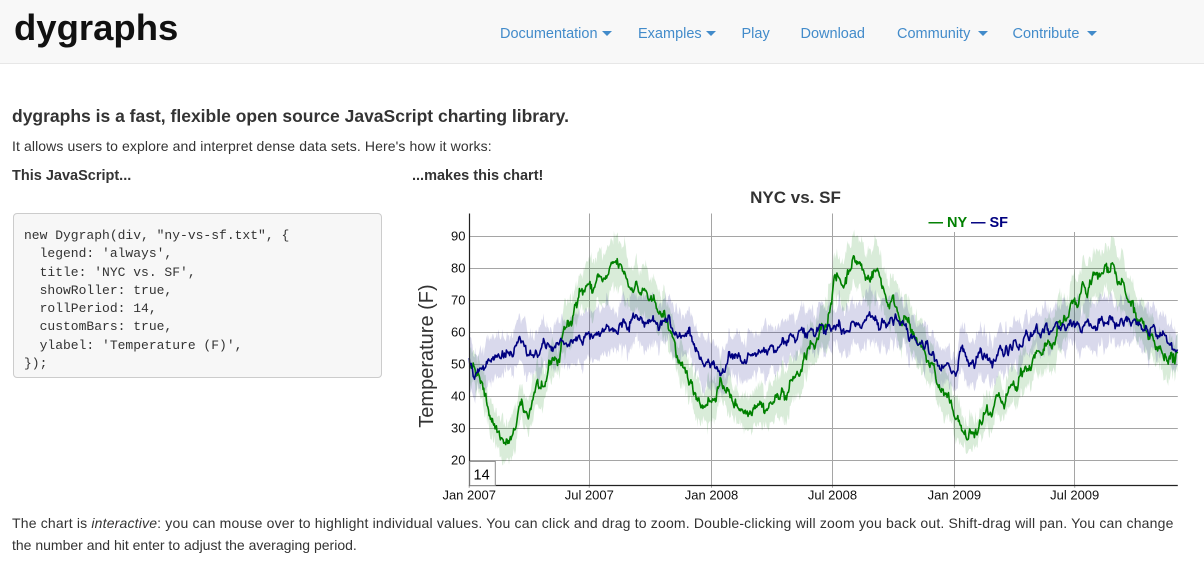 This screenshot has height=574, width=1204. Describe the element at coordinates (969, 223) in the screenshot. I see `svg-text: — NY — SF` at that location.